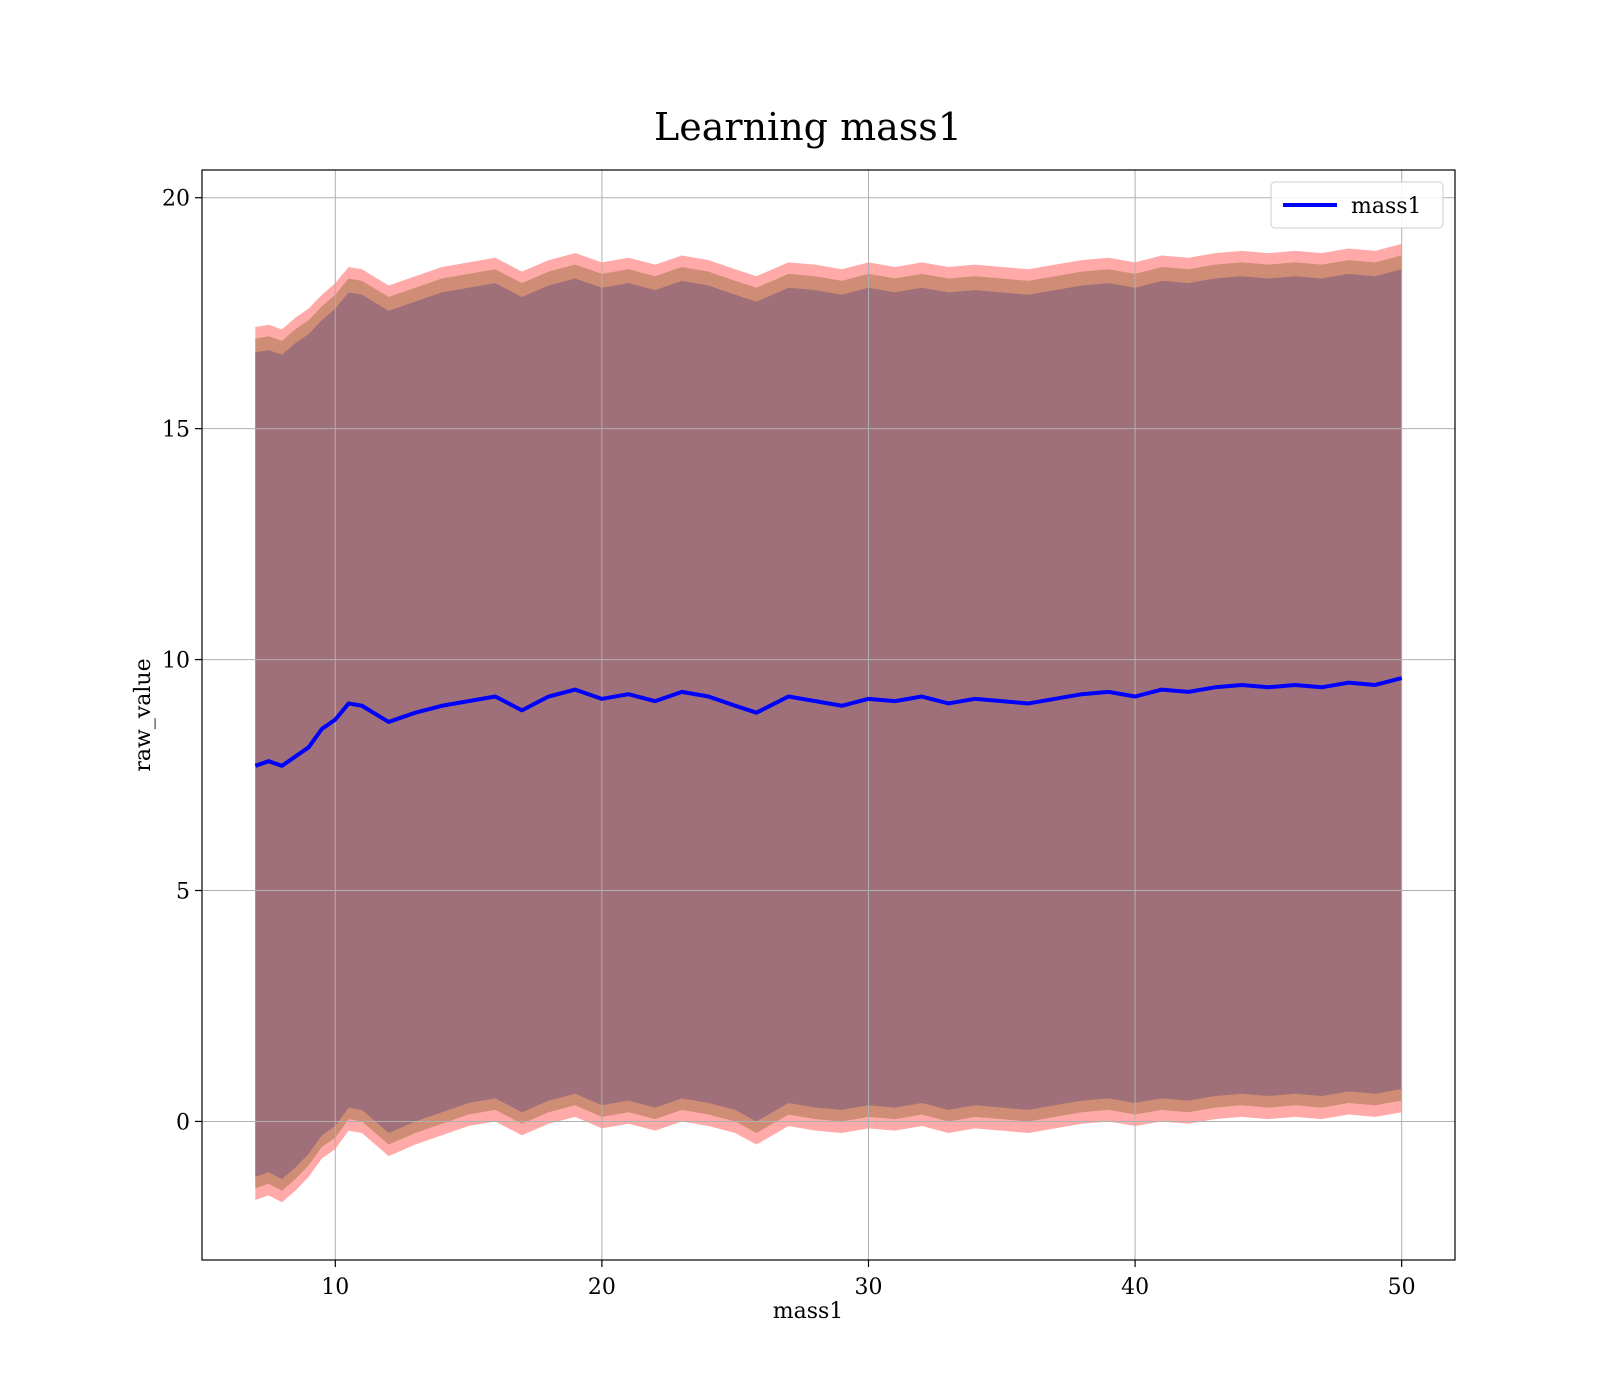 The image size is (1600, 1400). I want to click on y-axis-label: raw_value, so click(143, 714).